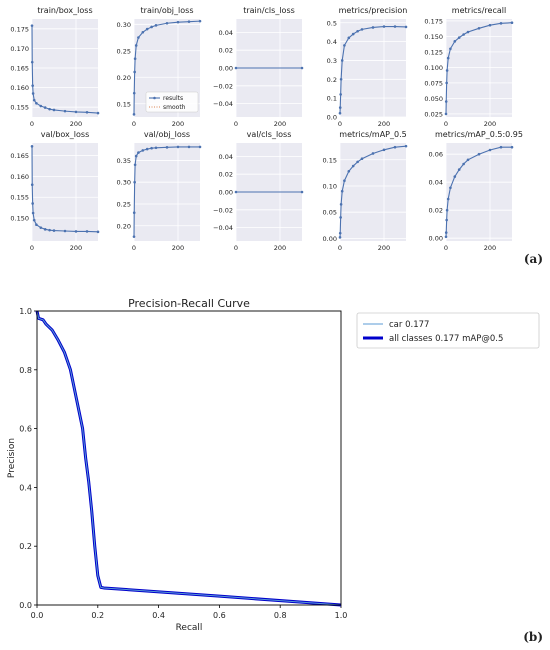  Describe the element at coordinates (158, 615) in the screenshot. I see `x-tick-label: 0.4` at that location.